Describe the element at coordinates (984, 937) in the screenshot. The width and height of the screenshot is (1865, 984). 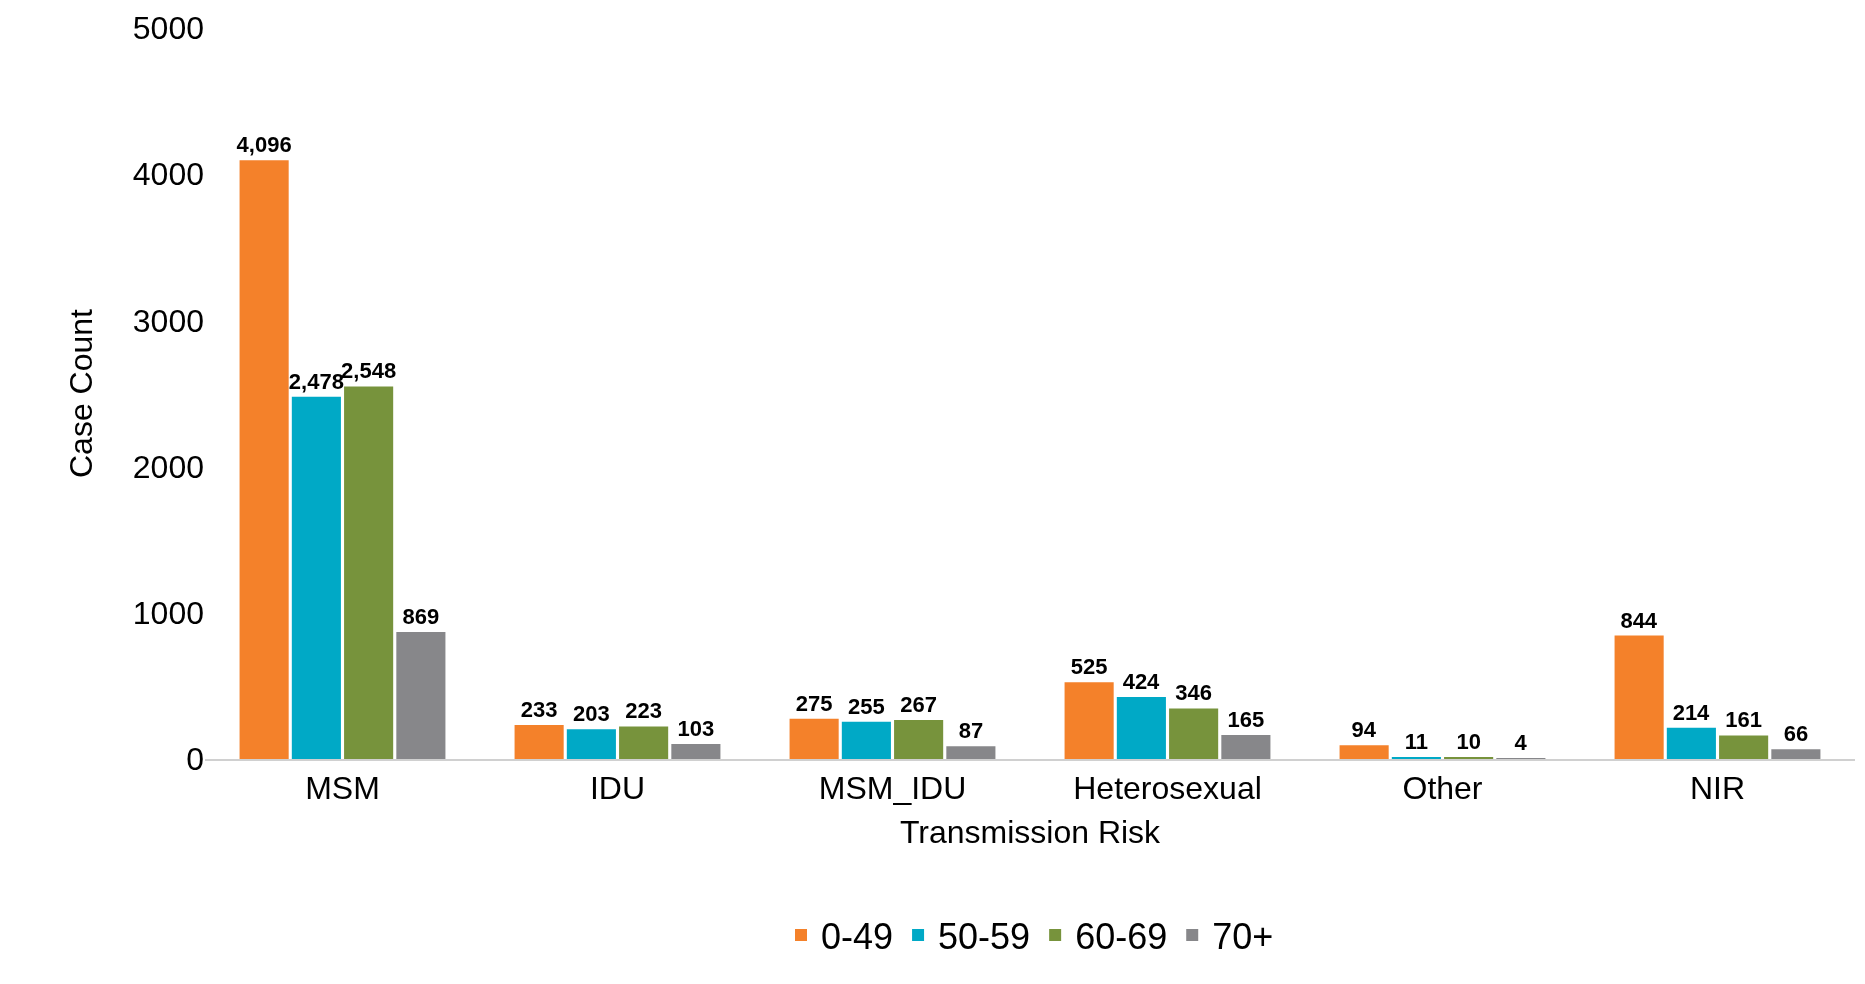
I see `legend-label: 50-59` at that location.